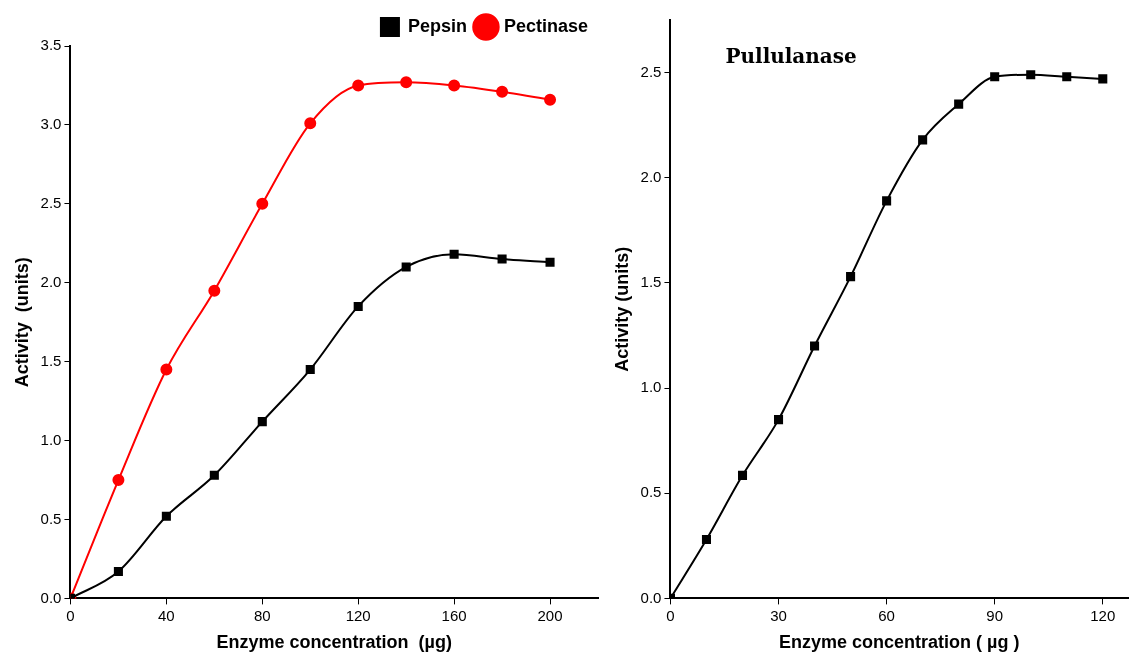 The height and width of the screenshot is (671, 1147). I want to click on x-tick-label: 90, so click(995, 615).